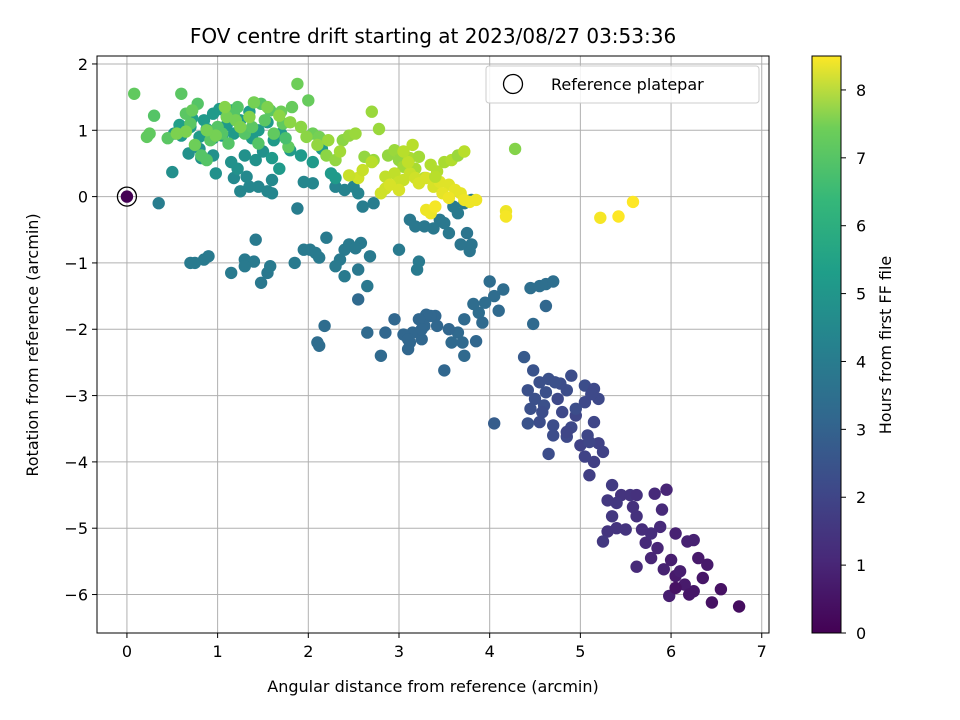 This screenshot has height=720, width=960. Describe the element at coordinates (826, 344) in the screenshot. I see `colorbar-gradient` at that location.